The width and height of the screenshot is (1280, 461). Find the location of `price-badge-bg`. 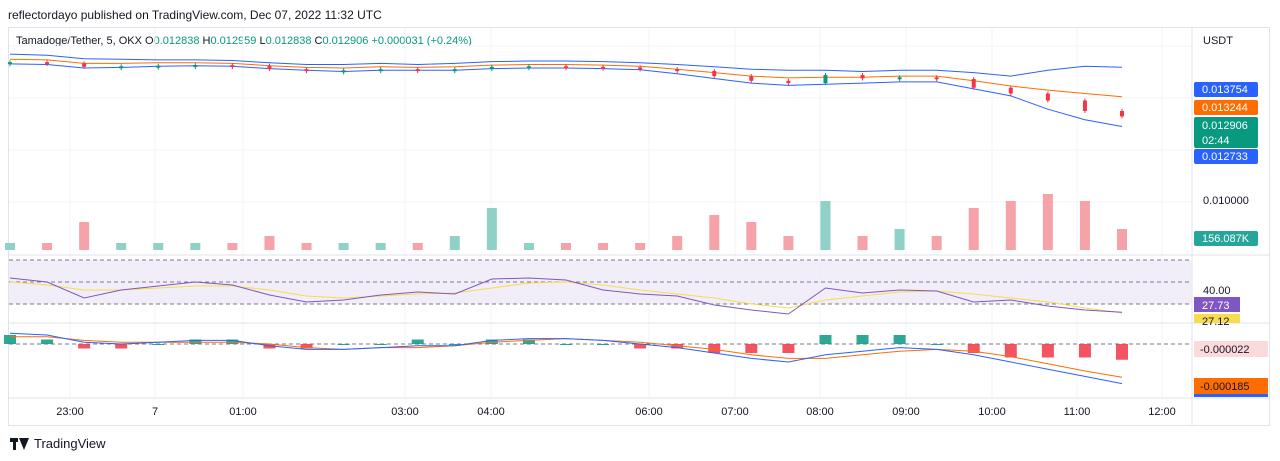

price-badge-bg is located at coordinates (1226, 132).